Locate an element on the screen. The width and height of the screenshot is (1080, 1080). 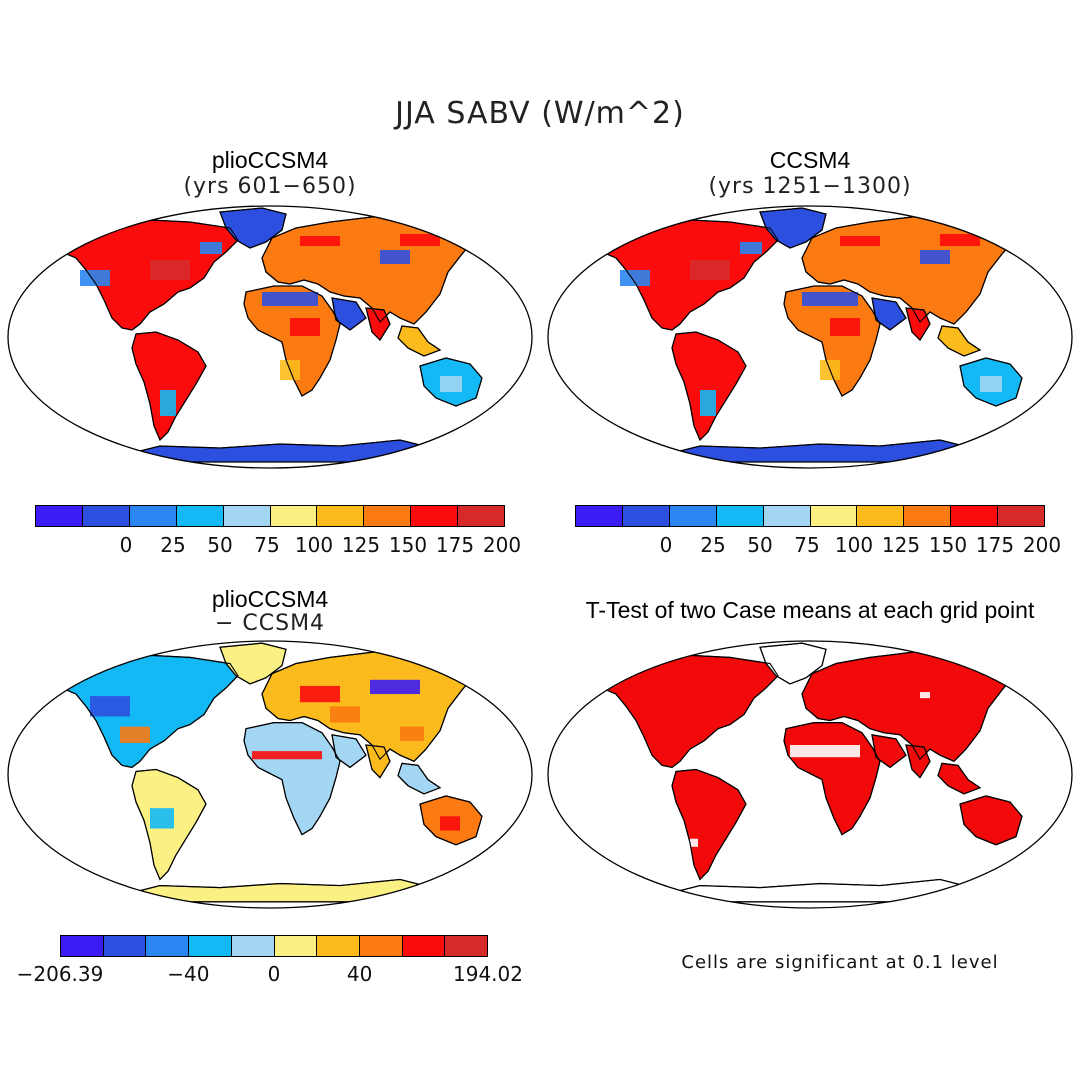
map-ccsm4 is located at coordinates (810, 337).